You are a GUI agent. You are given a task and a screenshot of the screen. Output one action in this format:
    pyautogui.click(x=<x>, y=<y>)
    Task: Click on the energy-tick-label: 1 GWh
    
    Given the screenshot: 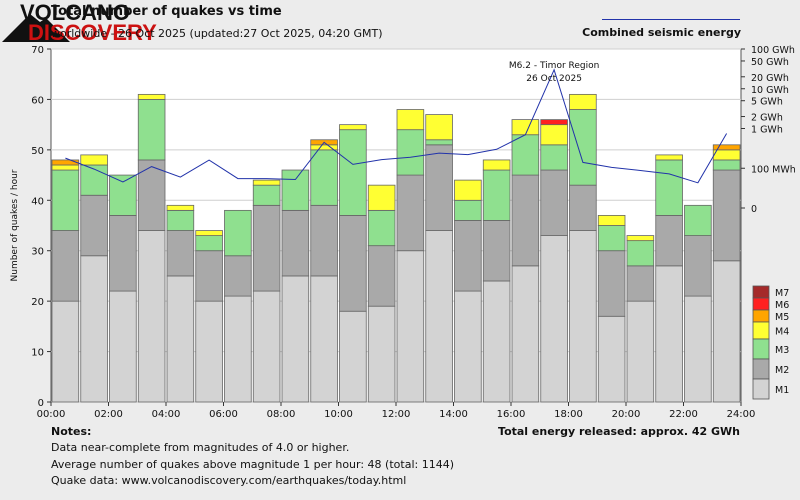 What is the action you would take?
    pyautogui.click(x=767, y=130)
    